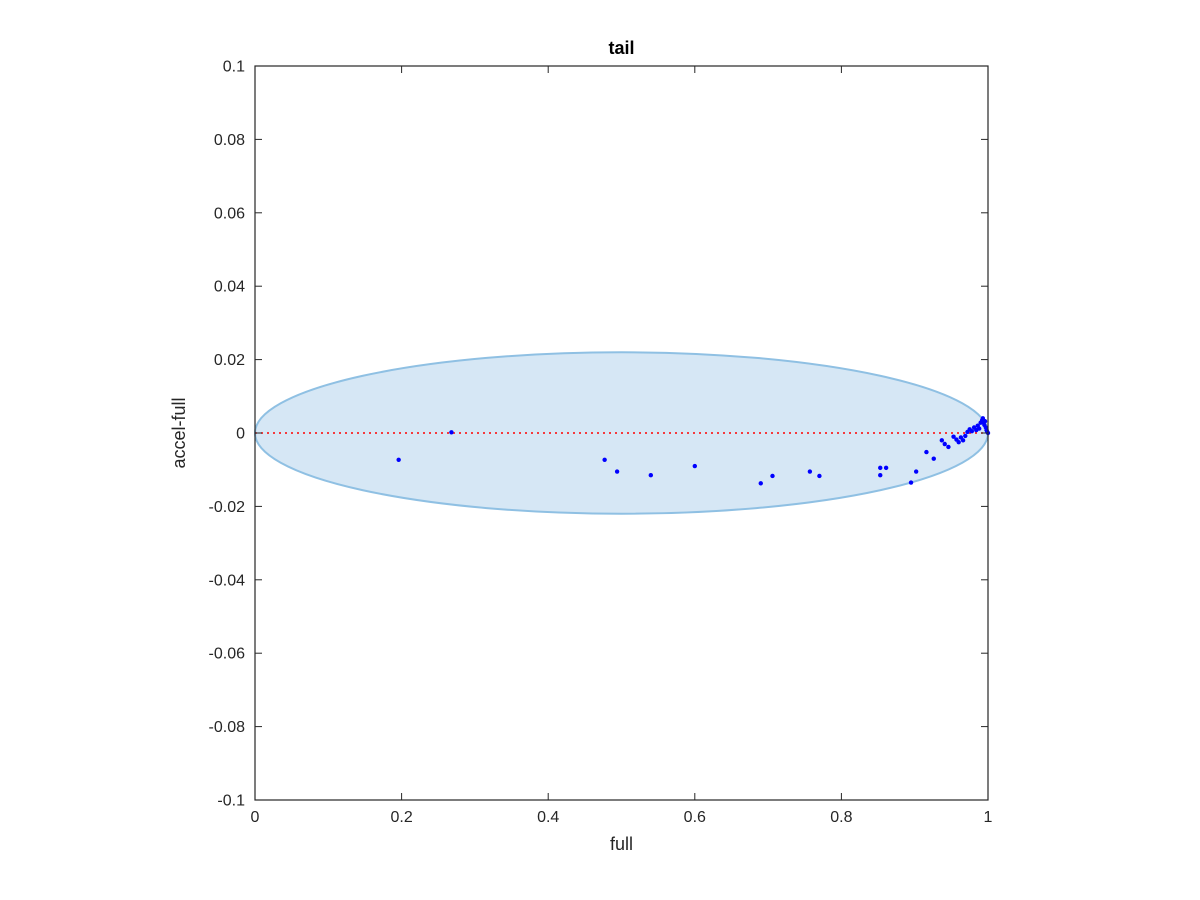 This screenshot has width=1200, height=900. What do you see at coordinates (227, 727) in the screenshot?
I see `y-tick-label-1: -0.08` at bounding box center [227, 727].